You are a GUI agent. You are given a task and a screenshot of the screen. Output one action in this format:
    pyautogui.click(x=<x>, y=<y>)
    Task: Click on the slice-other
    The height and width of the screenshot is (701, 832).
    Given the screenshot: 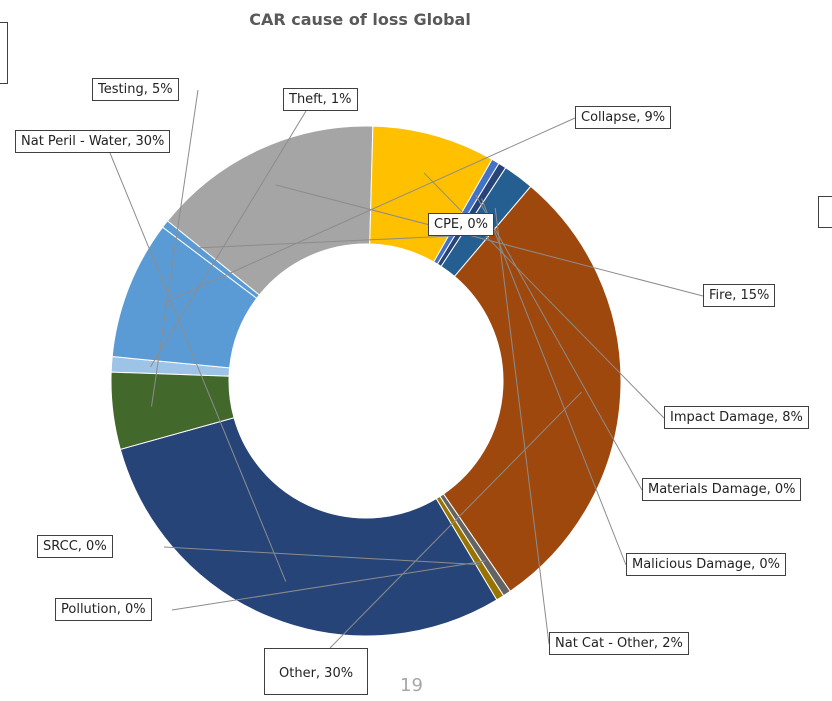 What is the action you would take?
    pyautogui.click(x=532, y=388)
    